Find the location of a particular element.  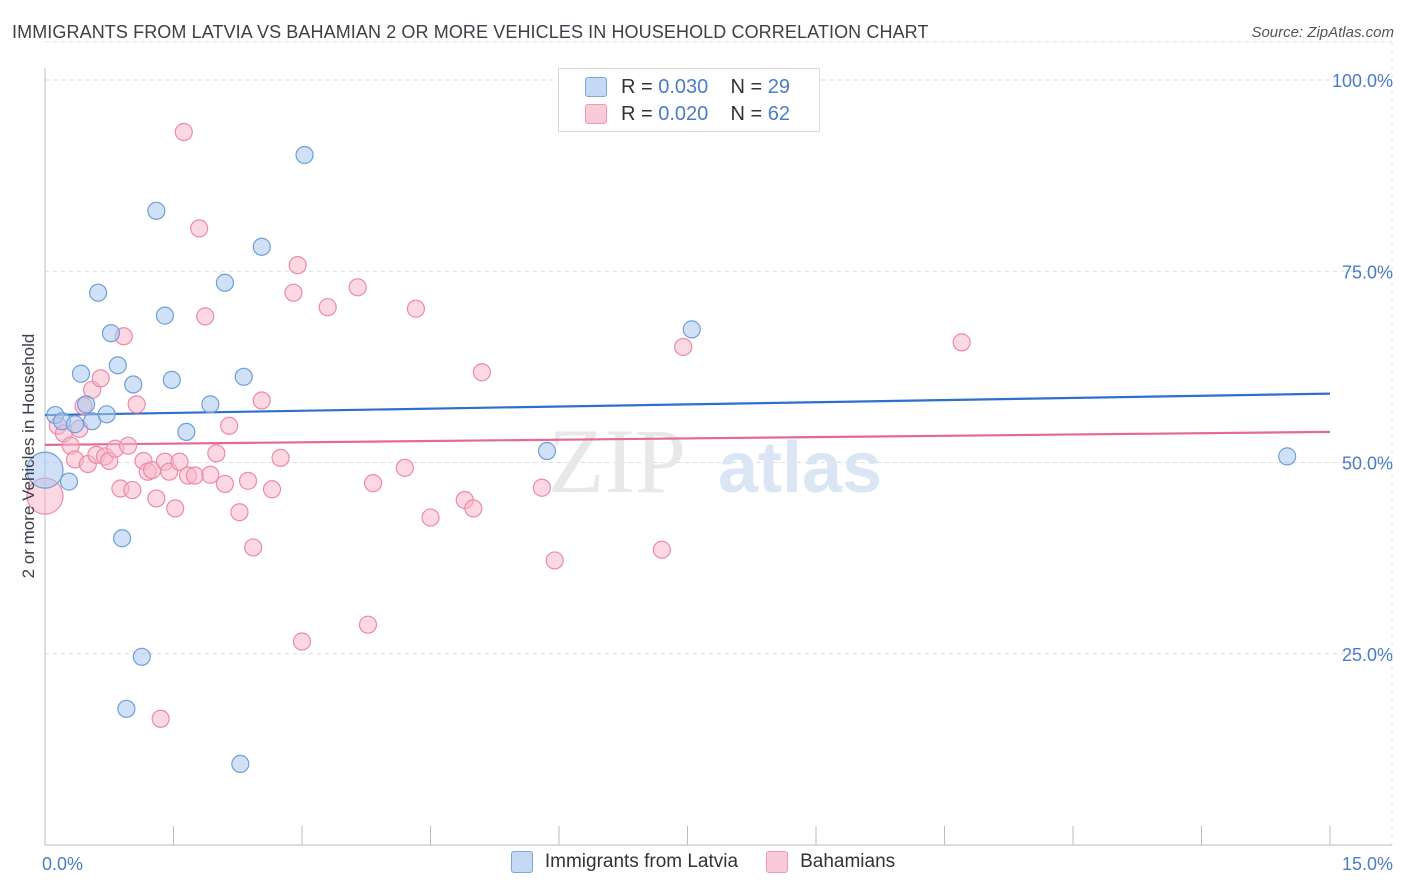

bahamian-legend-label: Bahamians is located at coordinates (848, 861).